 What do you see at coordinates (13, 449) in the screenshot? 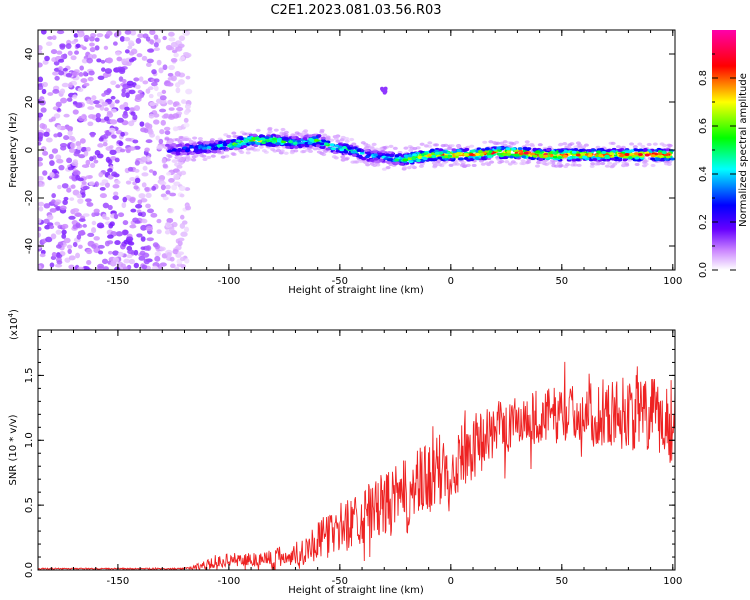
I see `snr-ylabel: SNR (10 * v/v)` at bounding box center [13, 449].